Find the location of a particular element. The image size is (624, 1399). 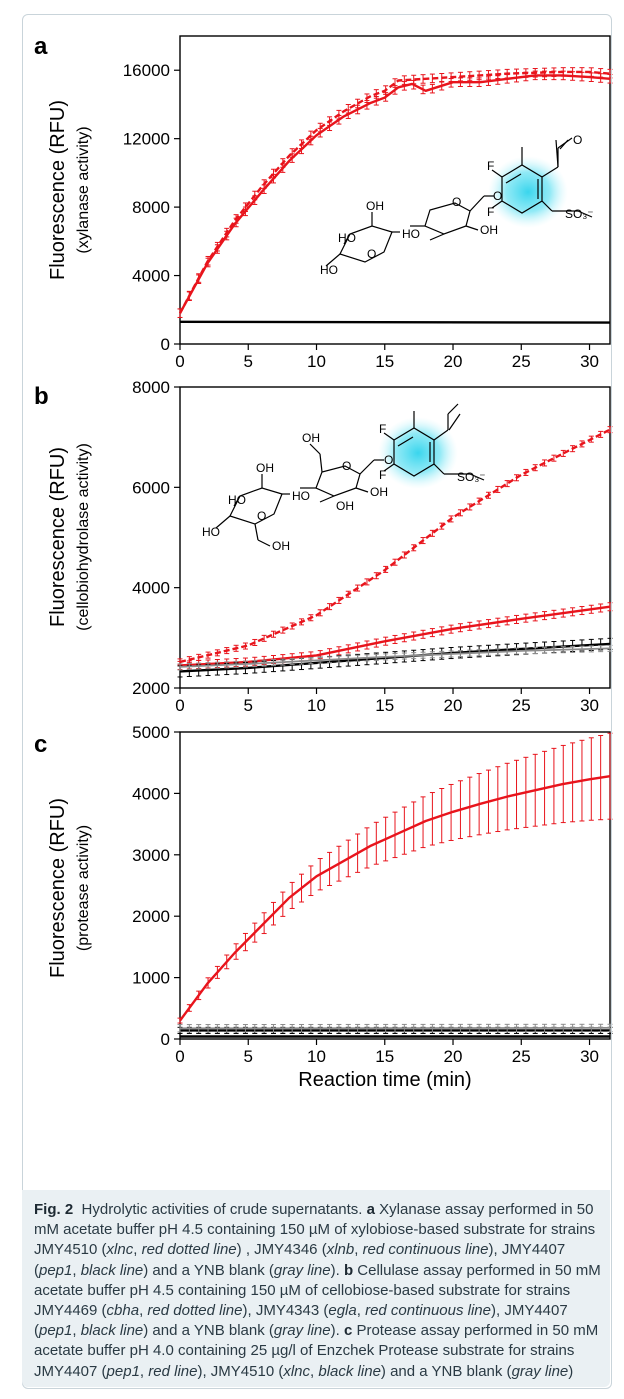

x-tick-label-c: 5 is located at coordinates (248, 1056).